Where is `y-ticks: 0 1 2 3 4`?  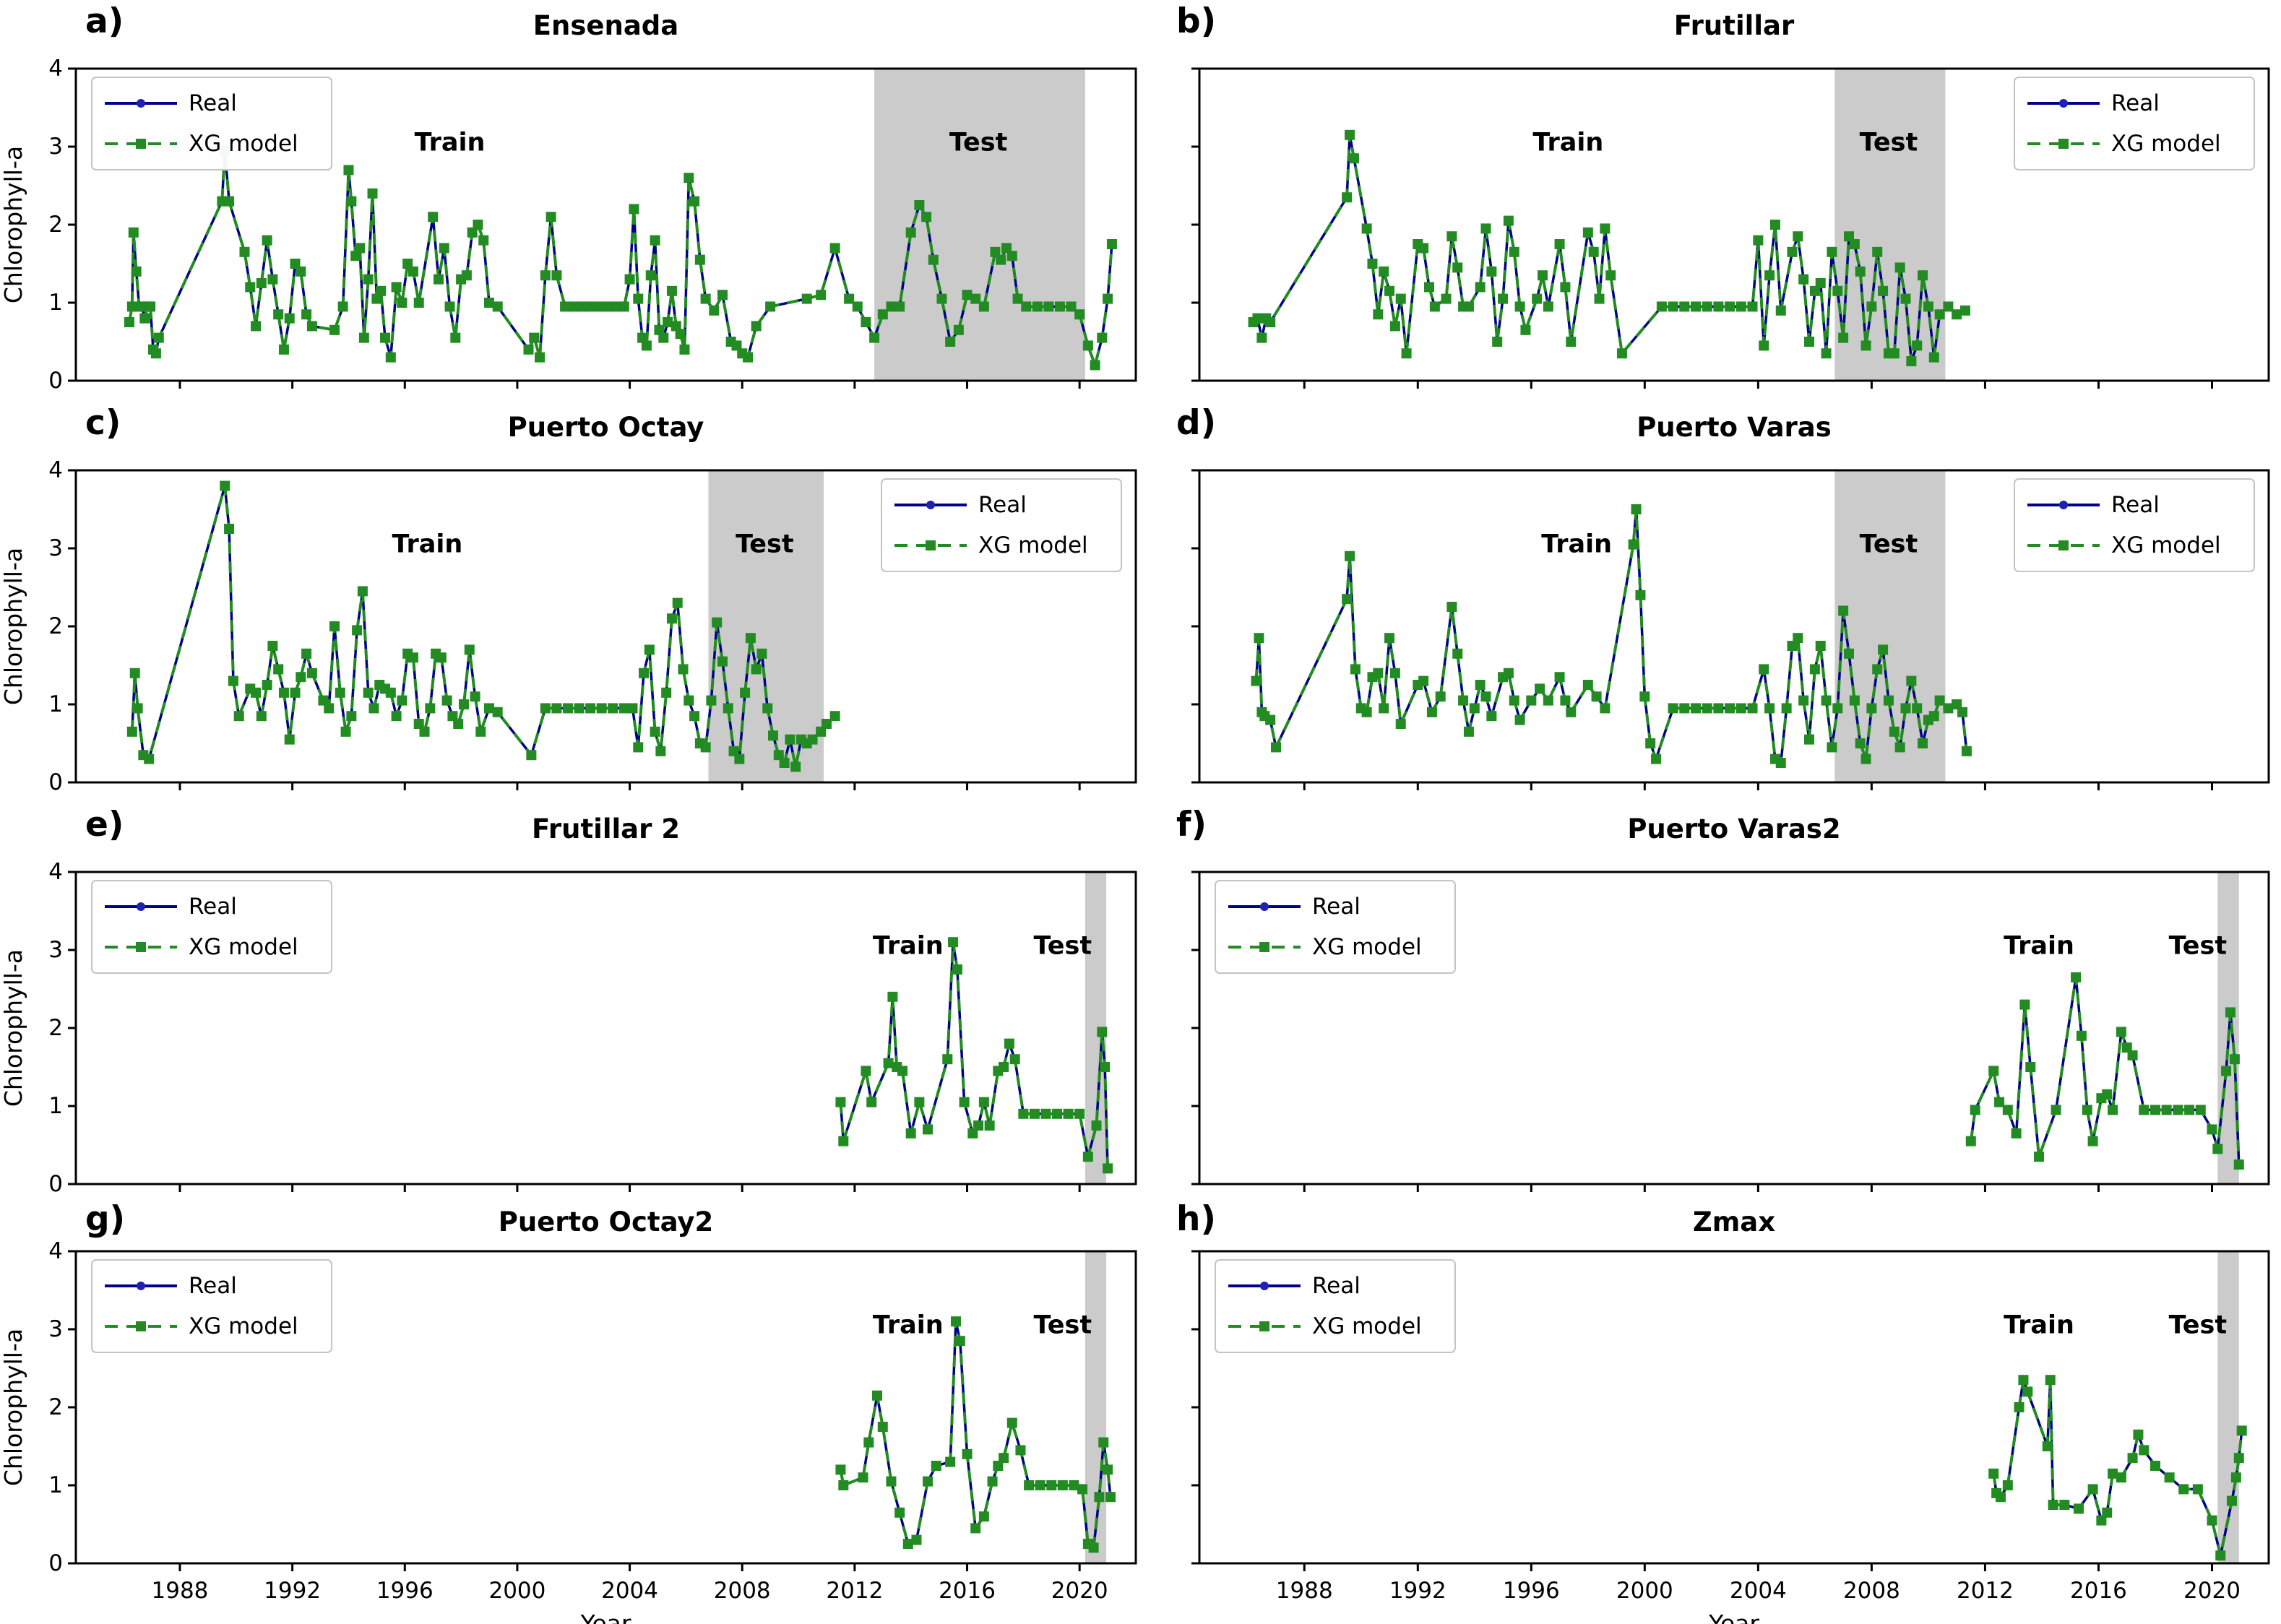
y-ticks: 0 1 2 3 4 is located at coordinates (62, 225).